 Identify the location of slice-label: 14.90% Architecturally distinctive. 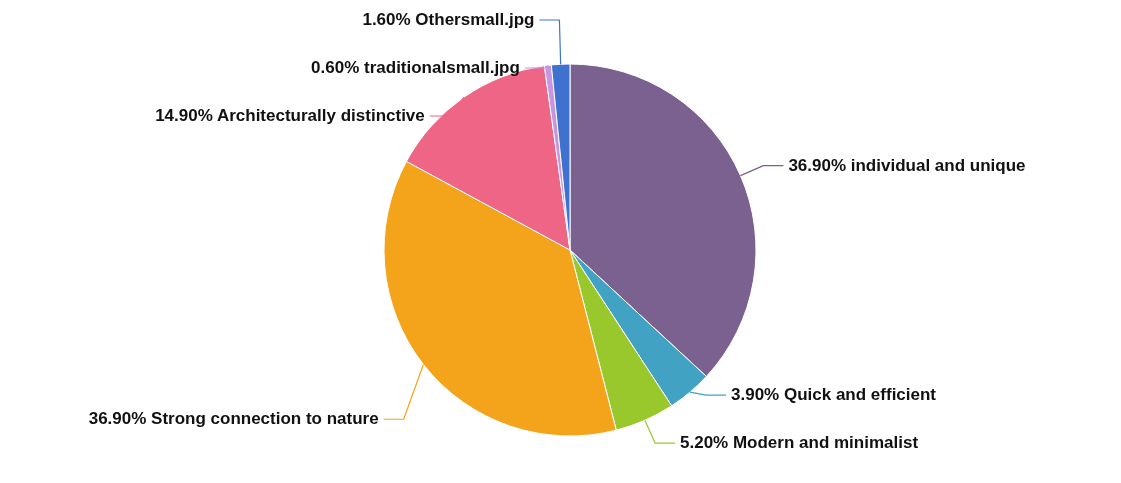
(290, 115).